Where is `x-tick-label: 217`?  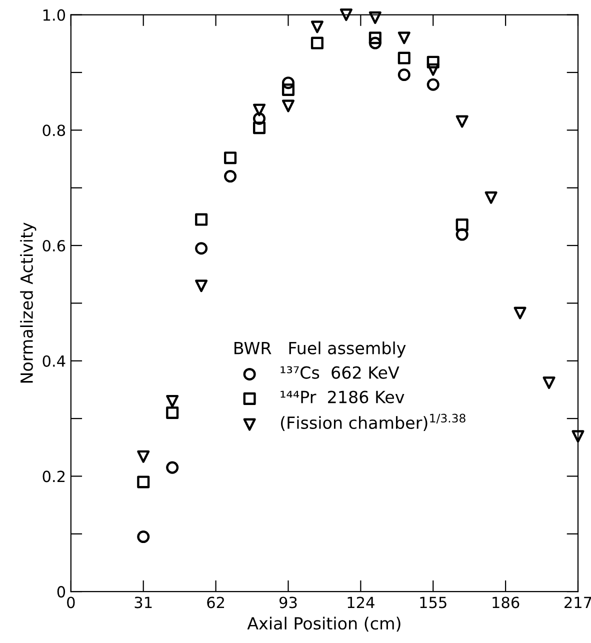 x-tick-label: 217 is located at coordinates (577, 602).